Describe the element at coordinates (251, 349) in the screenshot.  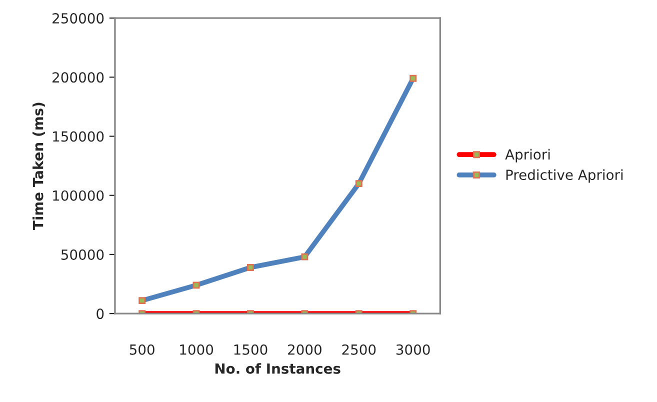
I see `x-tick-label: 1500` at that location.